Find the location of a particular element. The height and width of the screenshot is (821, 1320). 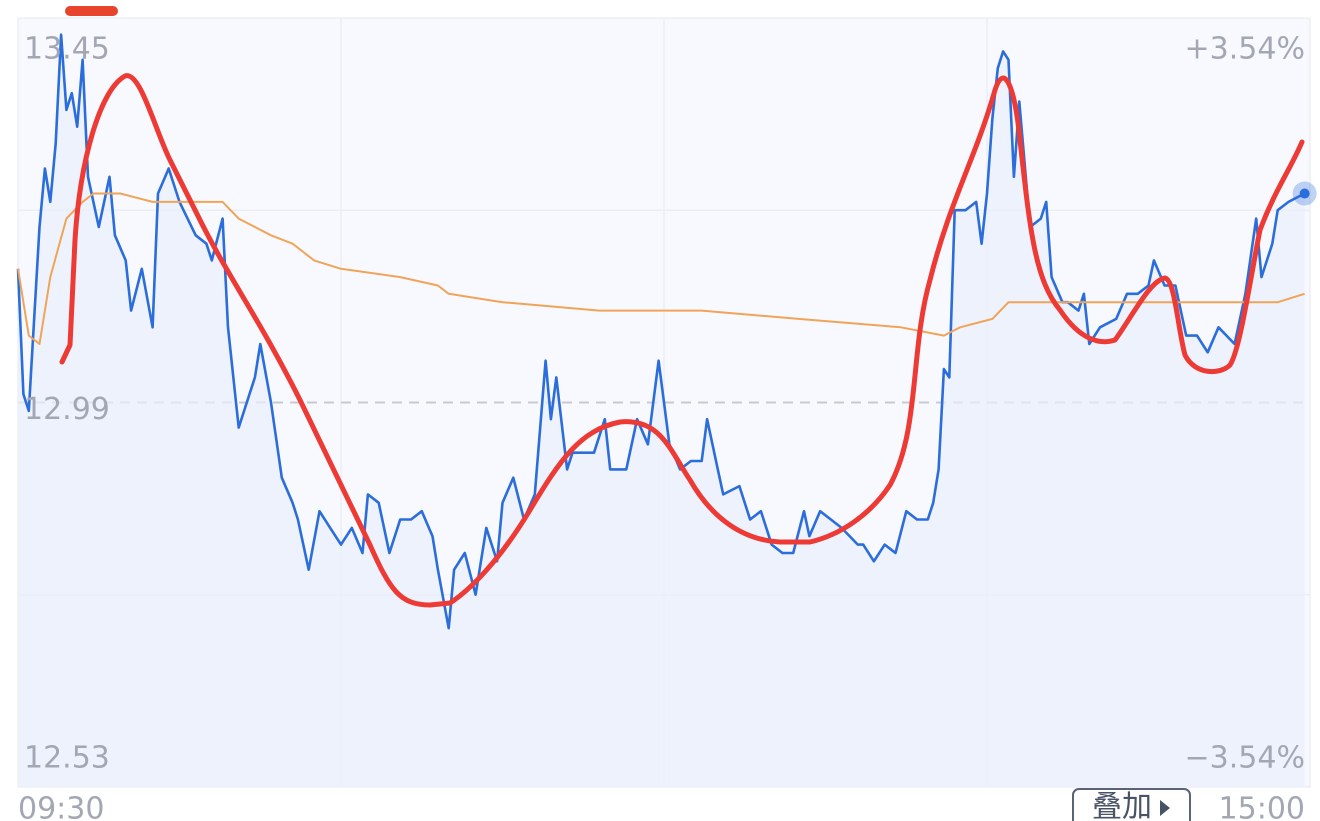

y-tick-label: 12.53 is located at coordinates (67, 758).